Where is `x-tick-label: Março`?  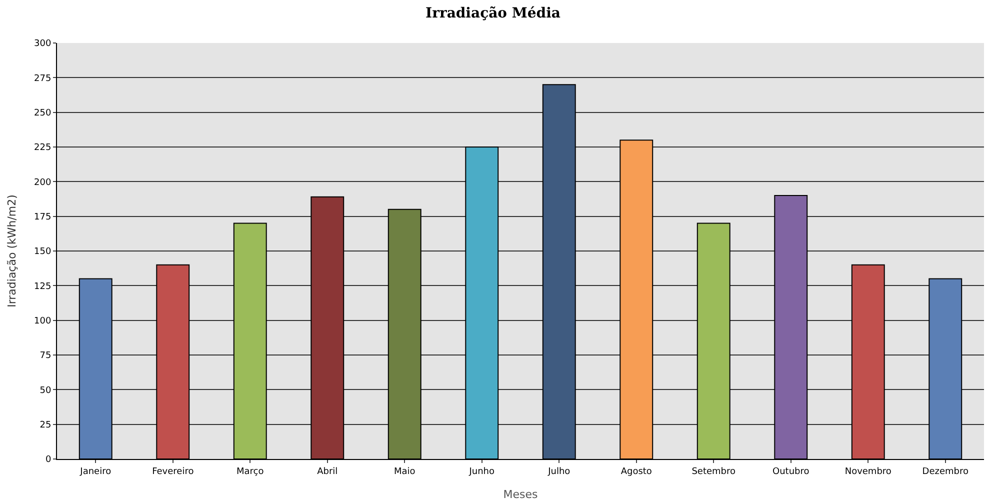
x-tick-label: Março is located at coordinates (250, 471).